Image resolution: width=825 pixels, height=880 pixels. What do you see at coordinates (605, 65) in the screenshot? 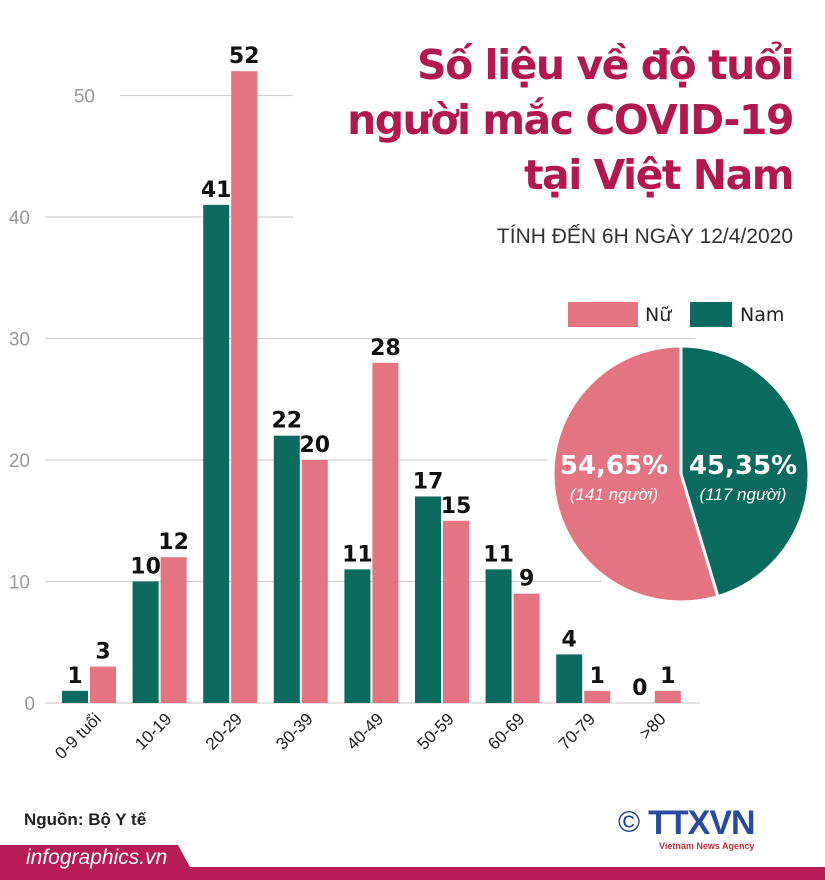
I see `title-line: Số liệu về độ tuổi` at bounding box center [605, 65].